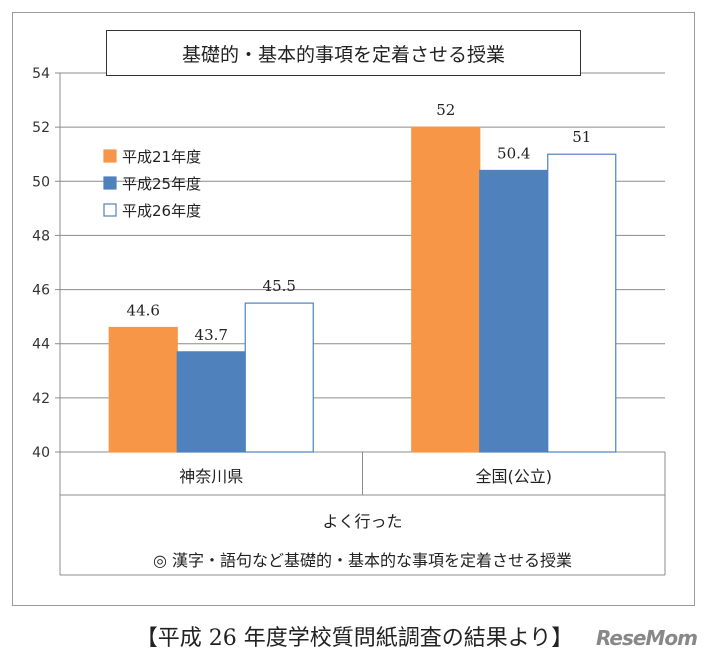 The image size is (709, 660). I want to click on watermark-logo: ReseMom, so click(647, 638).